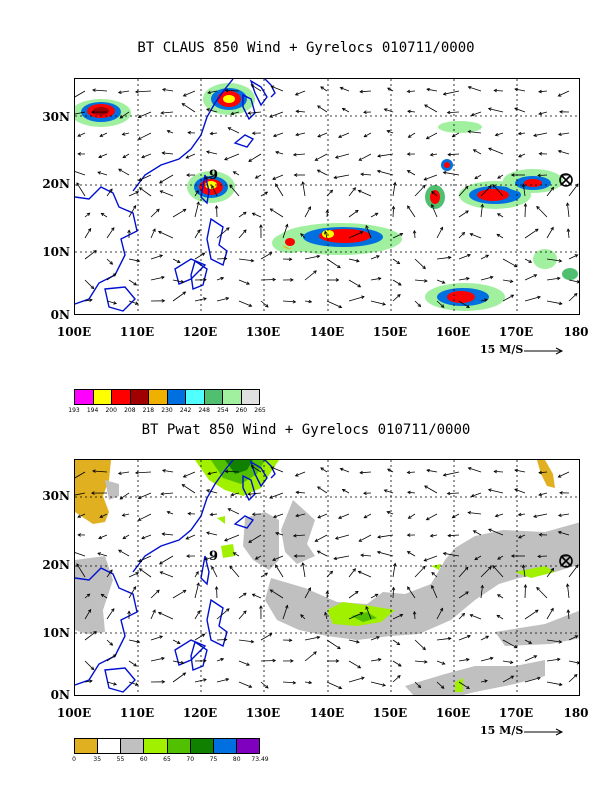 This screenshot has width=612, height=792. What do you see at coordinates (167, 397) in the screenshot?
I see `panel1-colorbar` at bounding box center [167, 397].